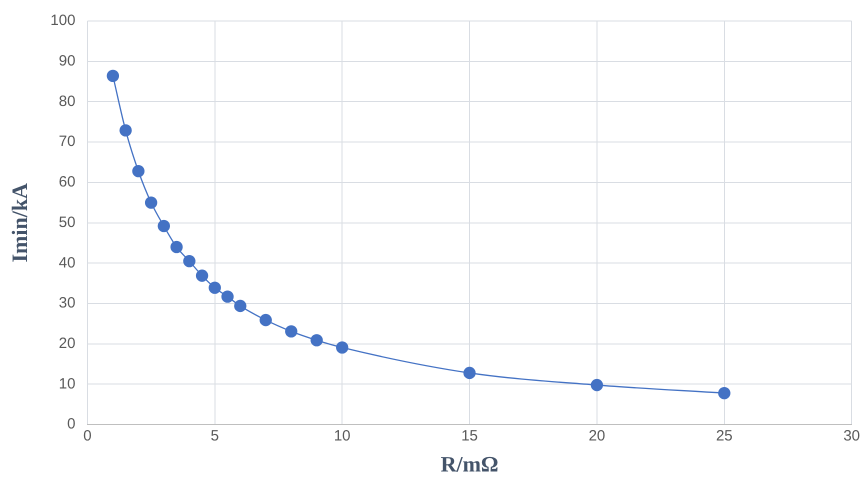 Image resolution: width=863 pixels, height=485 pixels. What do you see at coordinates (469, 463) in the screenshot?
I see `x-axis-title: R/mΩ` at bounding box center [469, 463].